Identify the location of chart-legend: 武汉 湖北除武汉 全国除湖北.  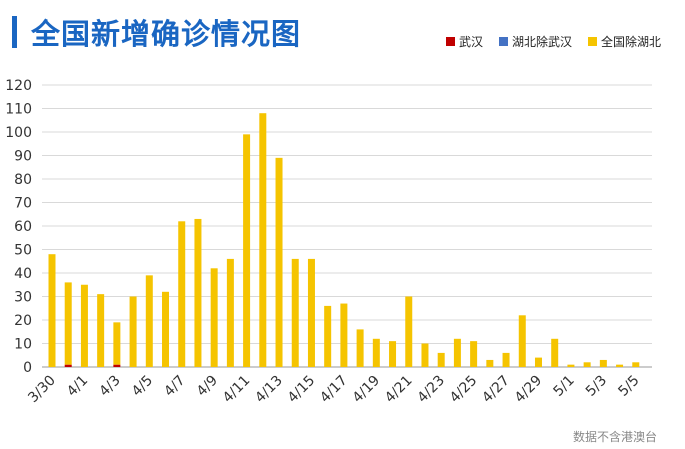
(553, 41).